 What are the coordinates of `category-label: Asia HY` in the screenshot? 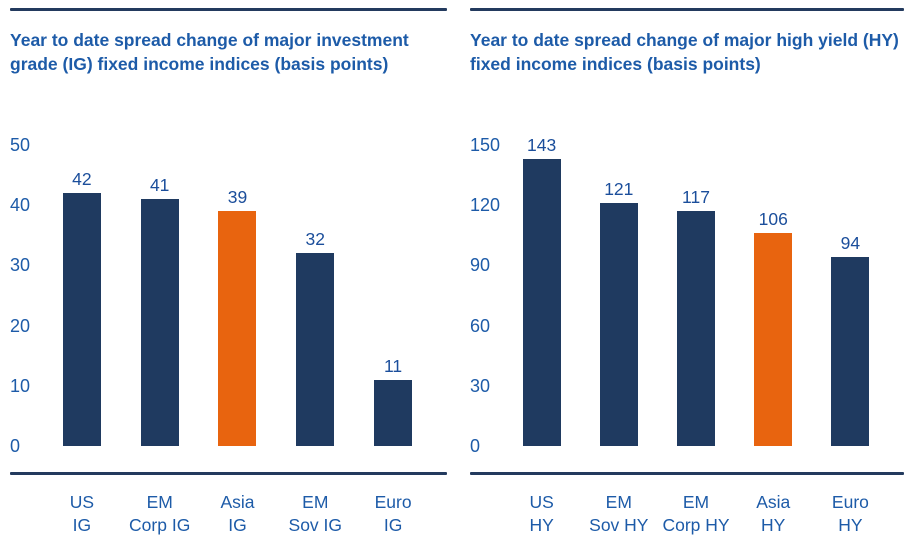 It's located at (773, 514).